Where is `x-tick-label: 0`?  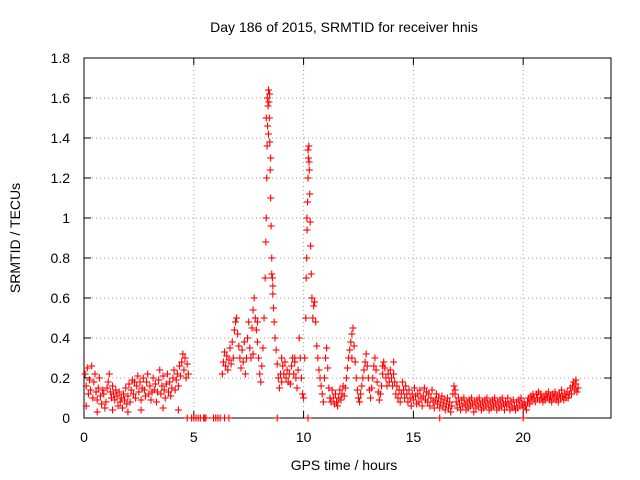
x-tick-label: 0 is located at coordinates (84, 437).